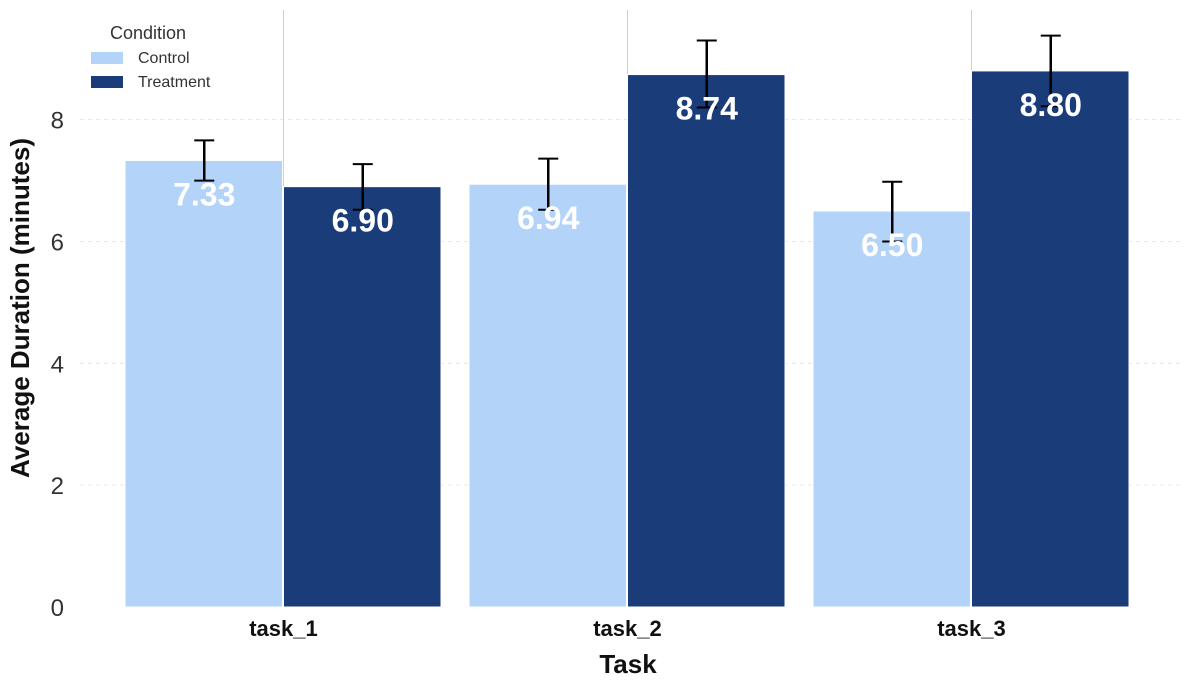  I want to click on legend-label-treatment: Treatment, so click(174, 82).